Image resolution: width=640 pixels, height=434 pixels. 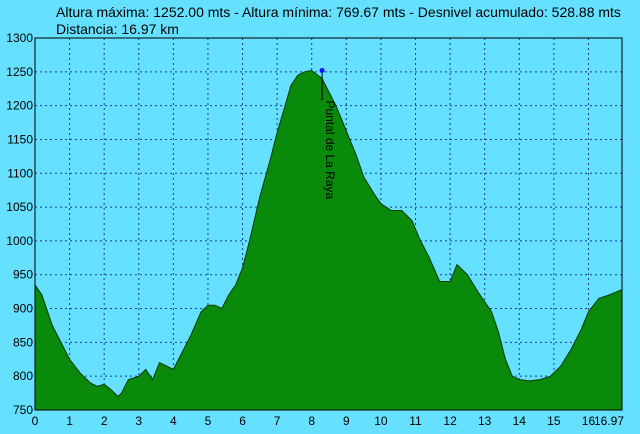 What do you see at coordinates (35, 421) in the screenshot?
I see `x-tick-label: 0` at bounding box center [35, 421].